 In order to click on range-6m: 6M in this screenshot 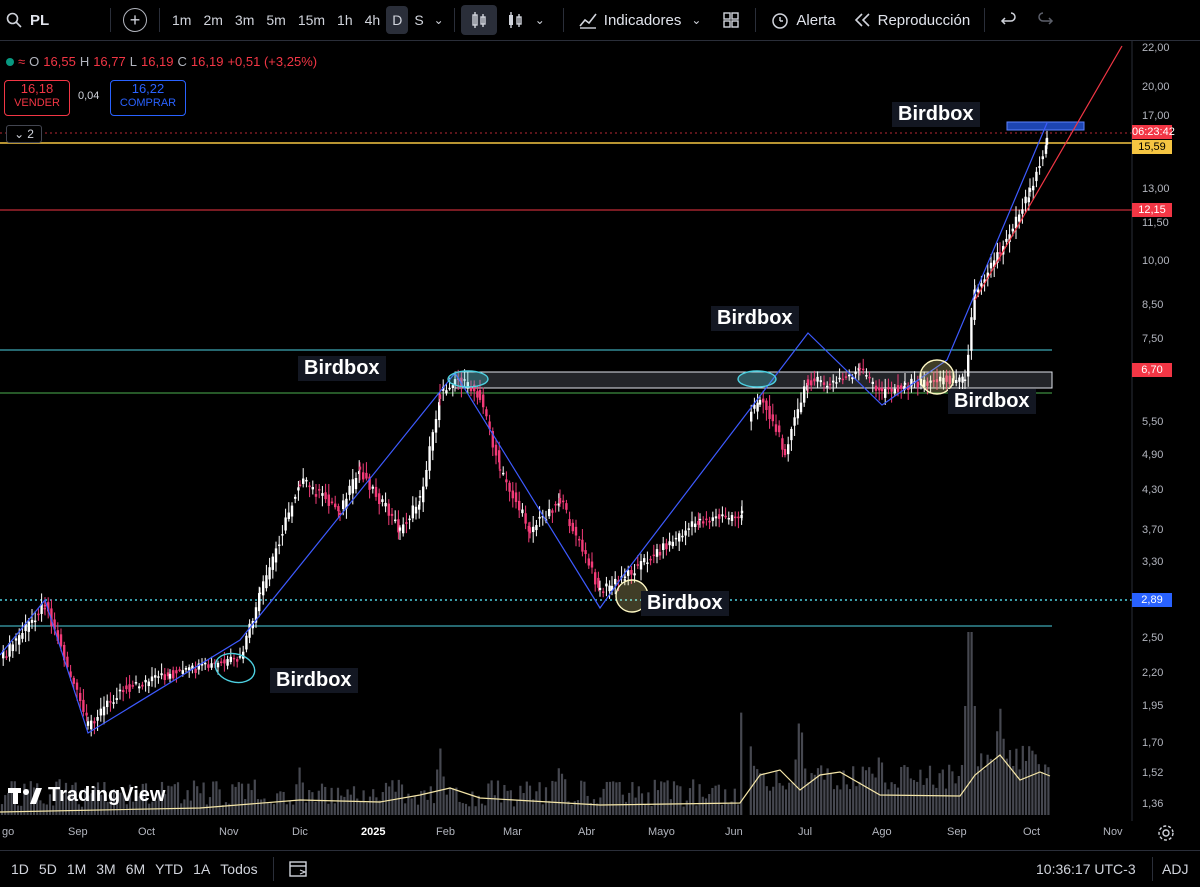, I will do `click(135, 869)`.